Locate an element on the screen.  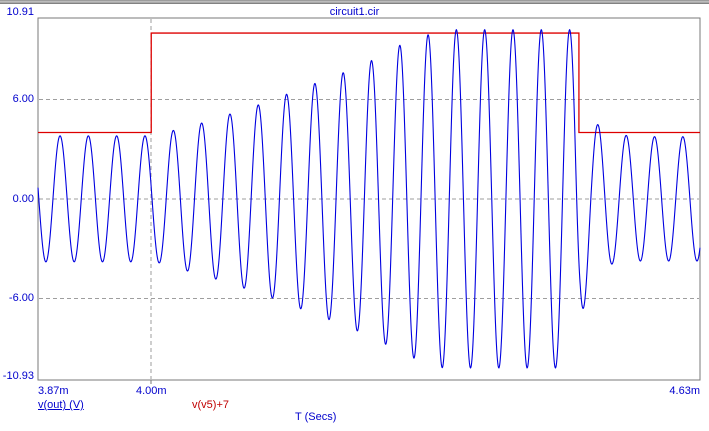
y-tick-label: 0.00 is located at coordinates (23, 198).